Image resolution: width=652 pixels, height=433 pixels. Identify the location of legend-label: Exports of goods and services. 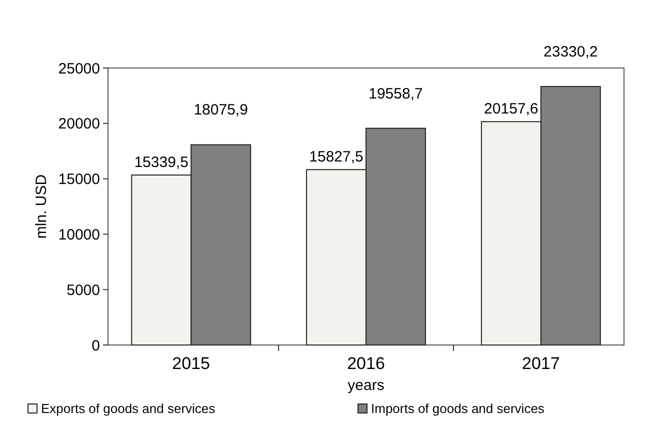
(128, 408).